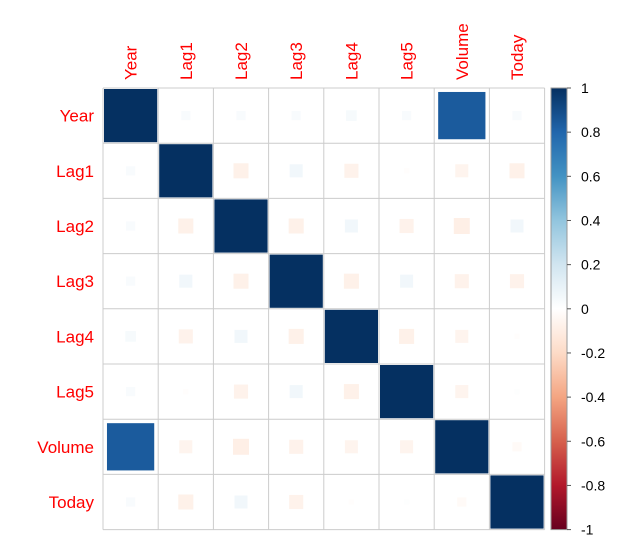 This screenshot has width=642, height=556. What do you see at coordinates (186, 61) in the screenshot?
I see `column-label-lag1: Lag1` at bounding box center [186, 61].